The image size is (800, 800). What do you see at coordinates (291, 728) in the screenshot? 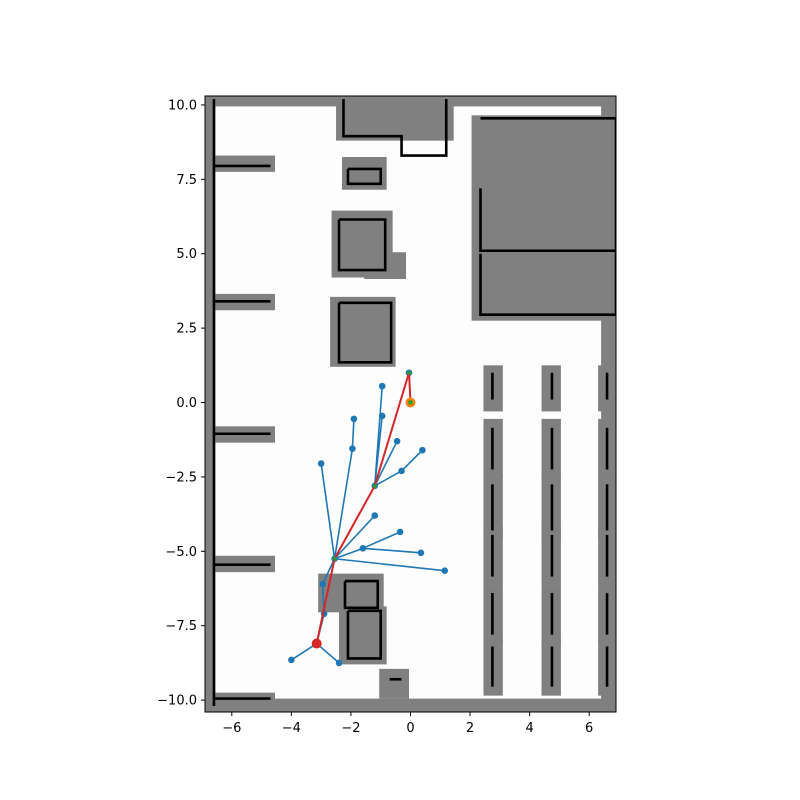
I see `x-tick-label-1: −4` at bounding box center [291, 728].